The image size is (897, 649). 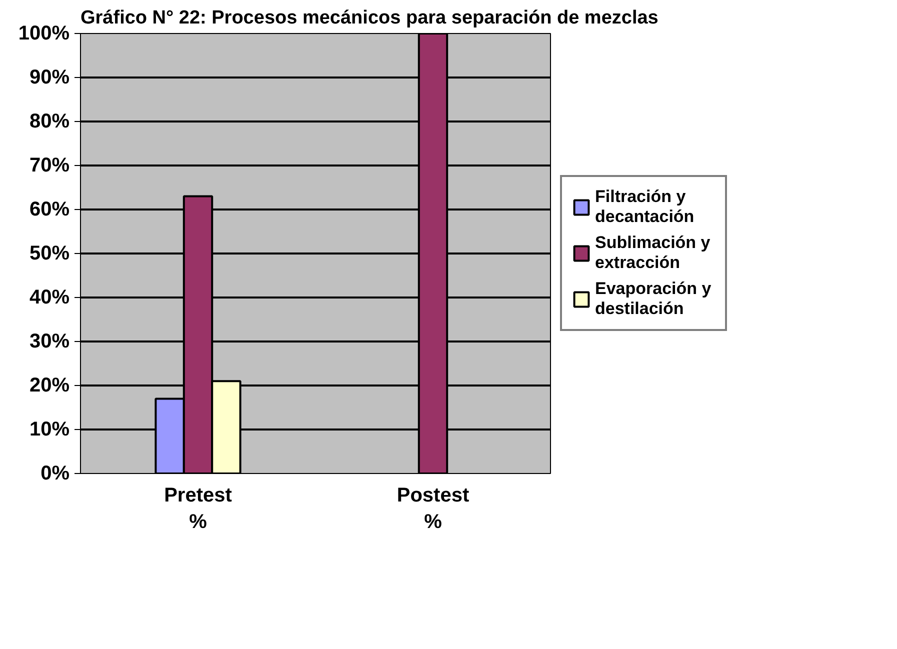 What do you see at coordinates (49, 121) in the screenshot?
I see `y-tick-label: 80%` at bounding box center [49, 121].